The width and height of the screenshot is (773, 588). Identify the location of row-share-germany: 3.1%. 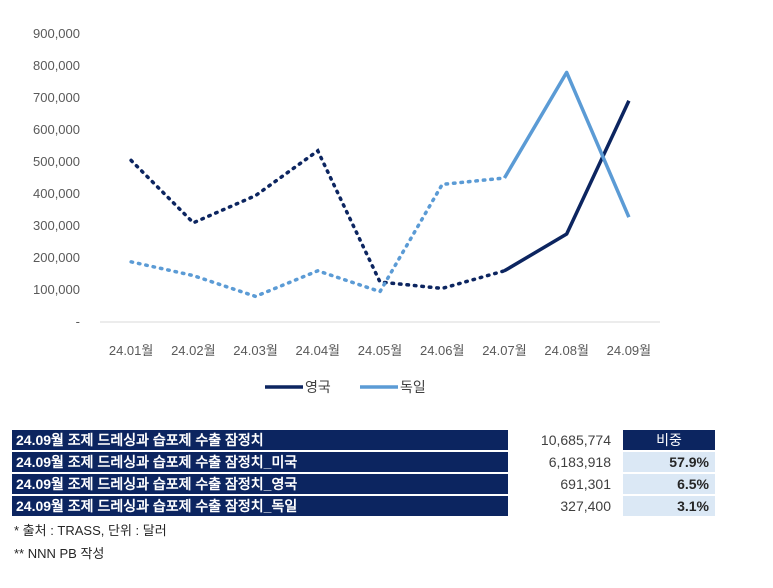
(669, 506).